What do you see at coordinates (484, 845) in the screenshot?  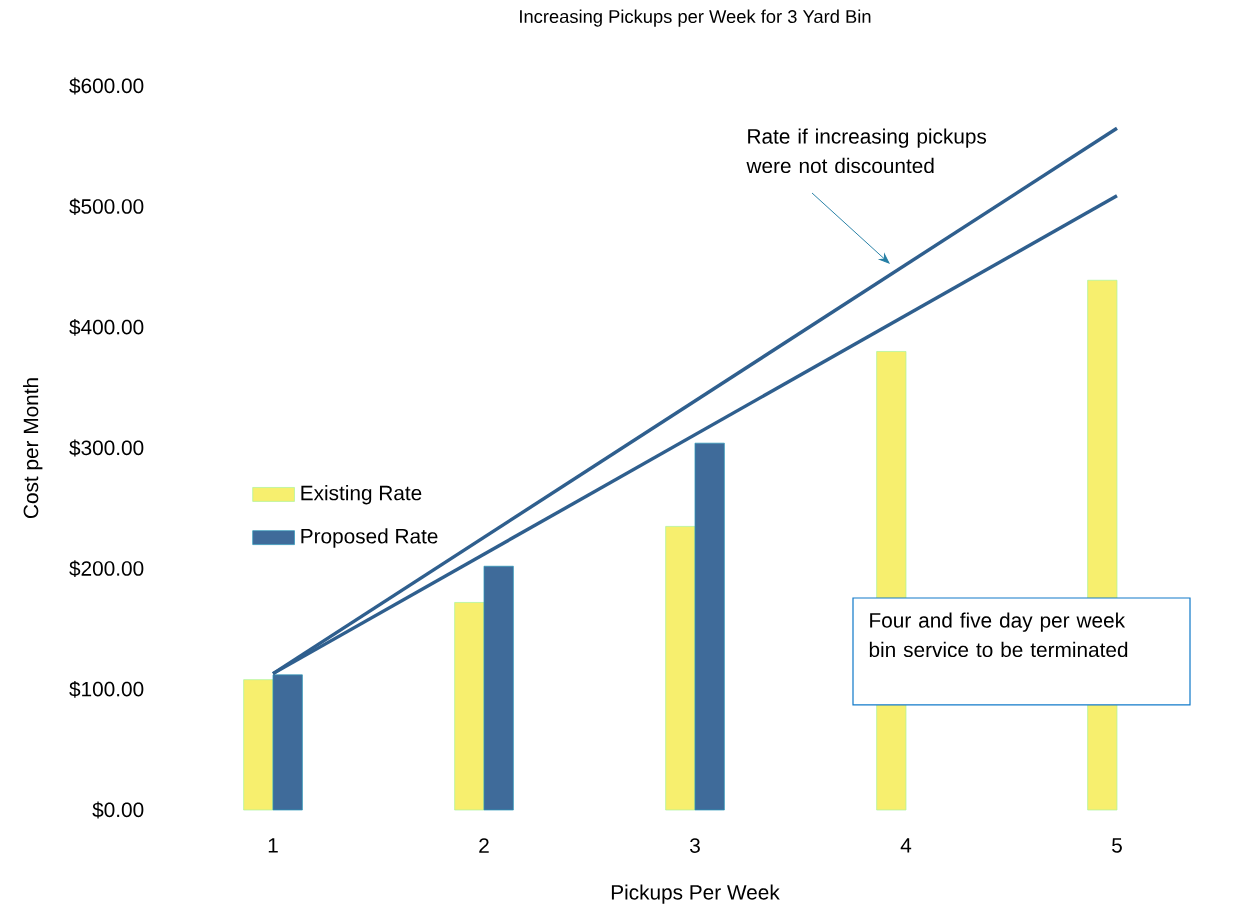 I see `x-tick-label: 2` at bounding box center [484, 845].